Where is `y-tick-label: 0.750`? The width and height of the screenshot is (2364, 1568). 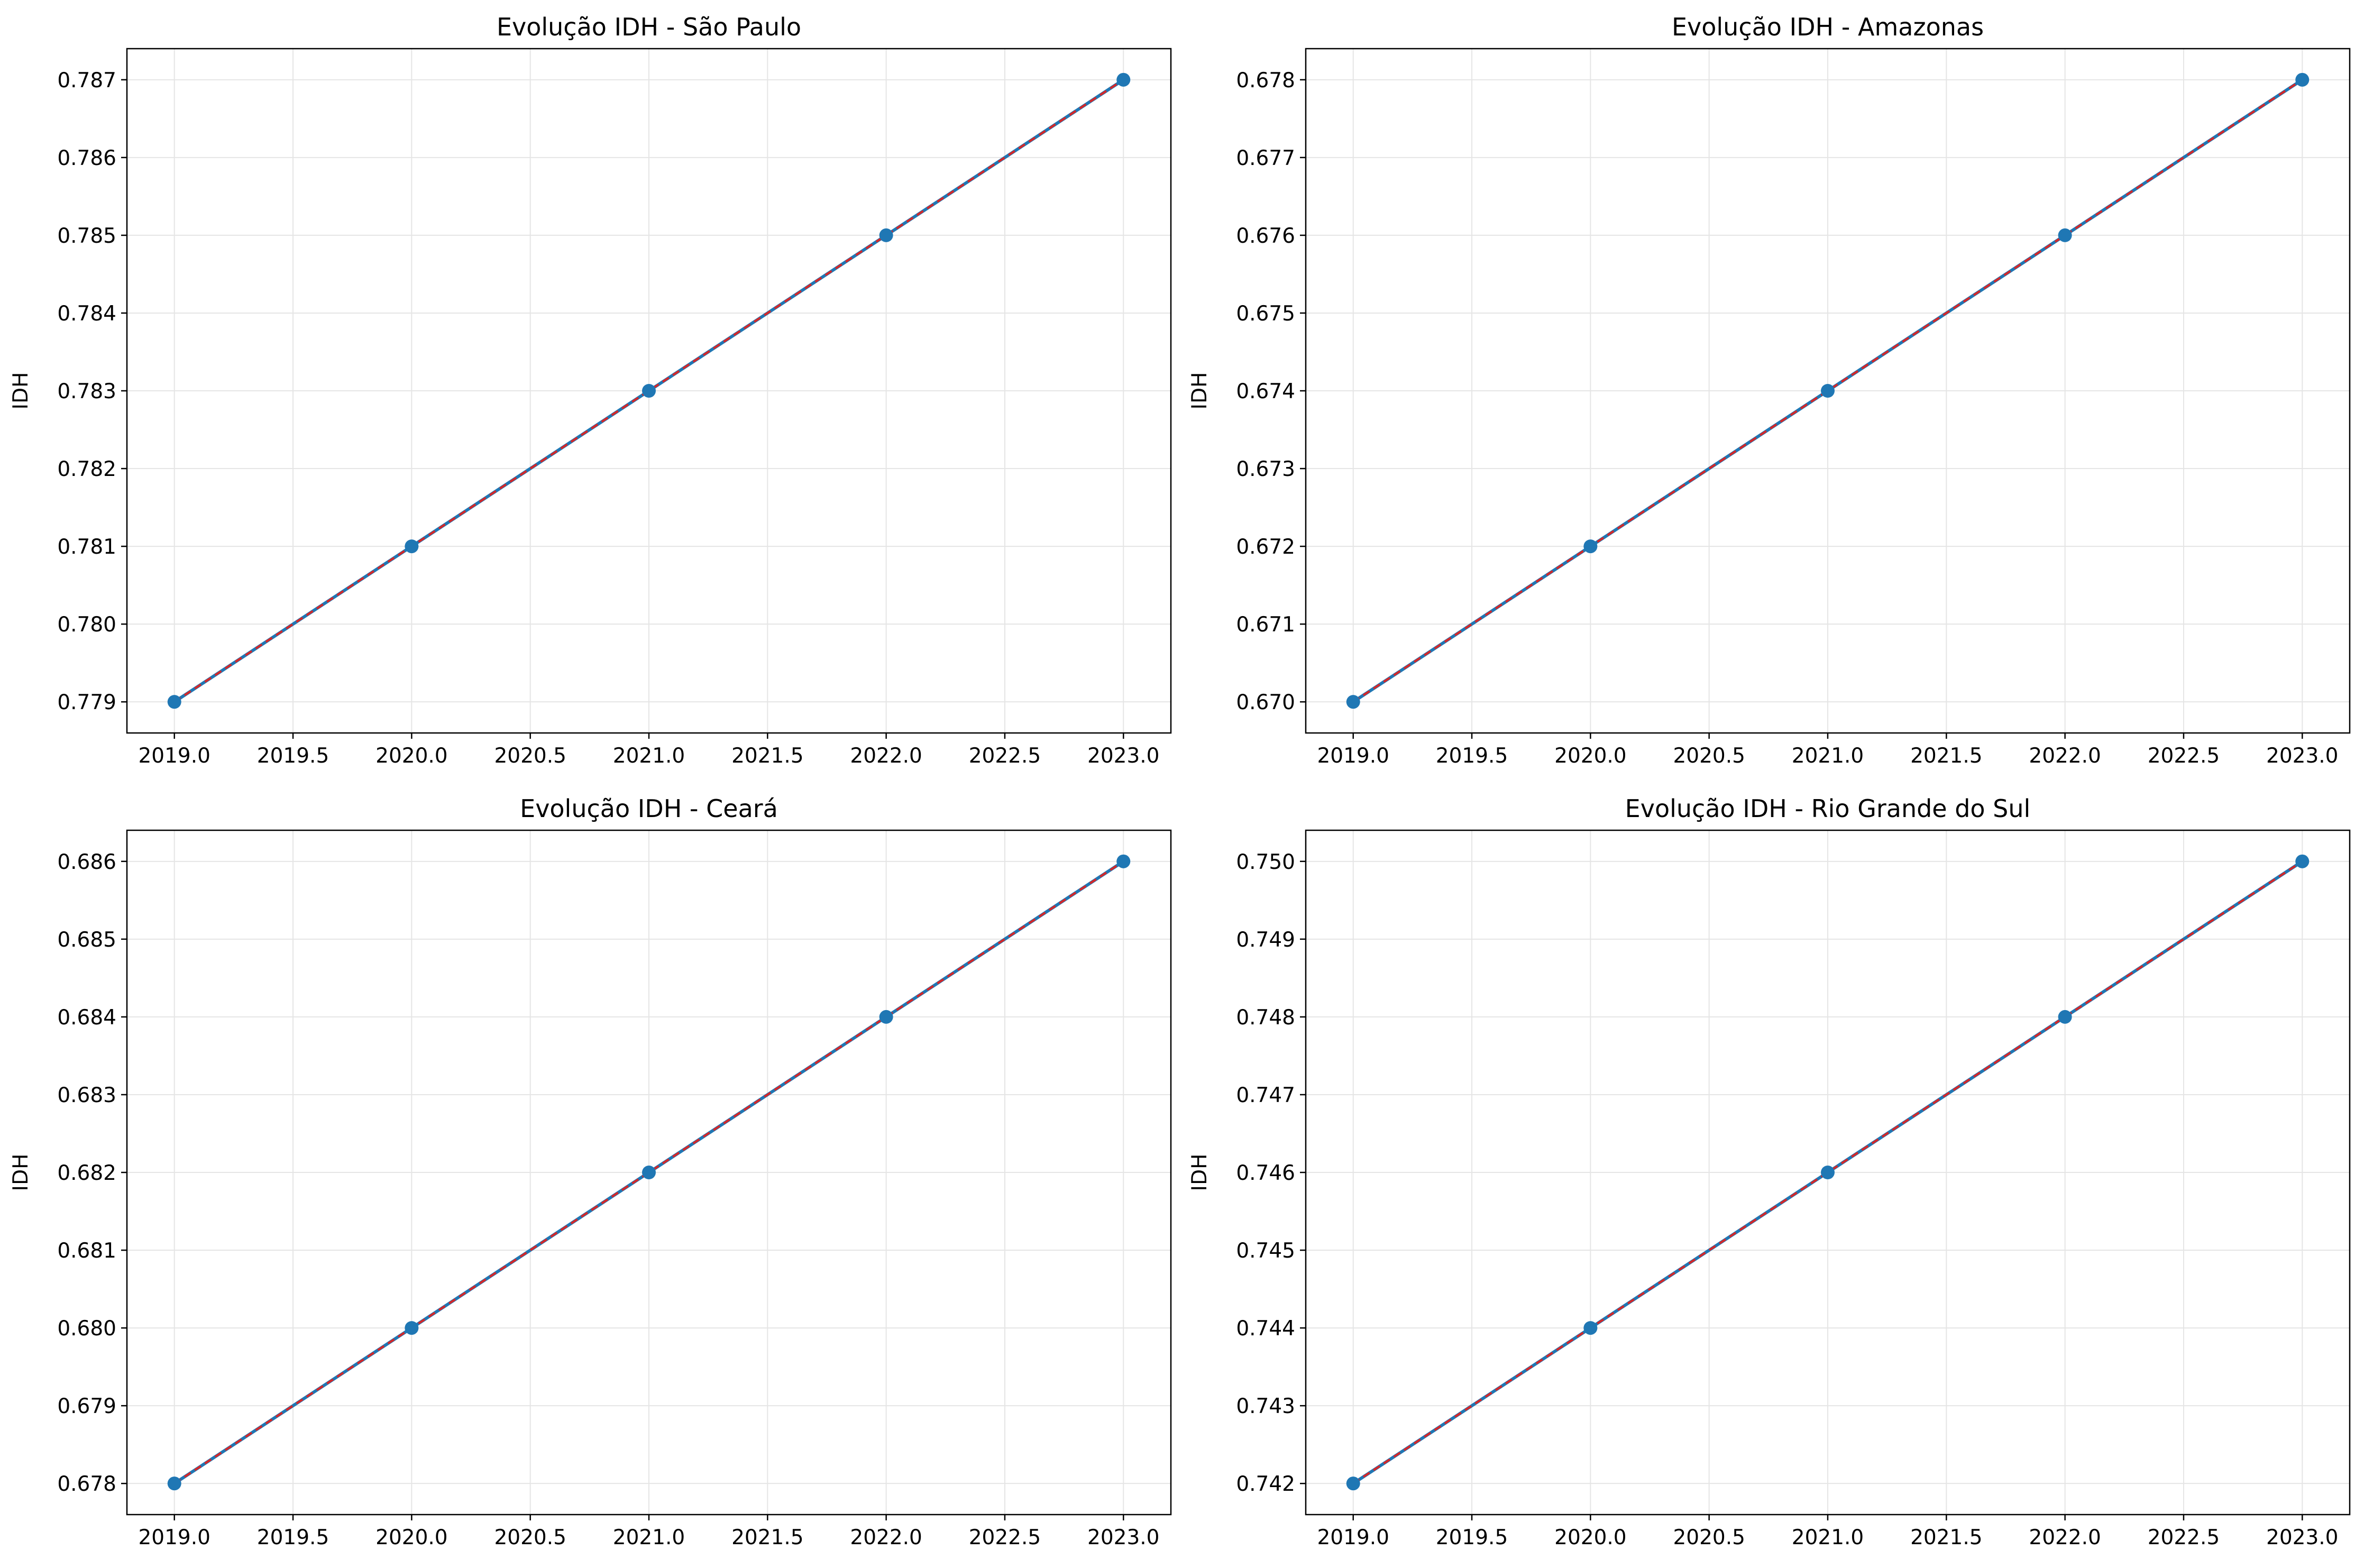
y-tick-label: 0.750 is located at coordinates (1265, 862).